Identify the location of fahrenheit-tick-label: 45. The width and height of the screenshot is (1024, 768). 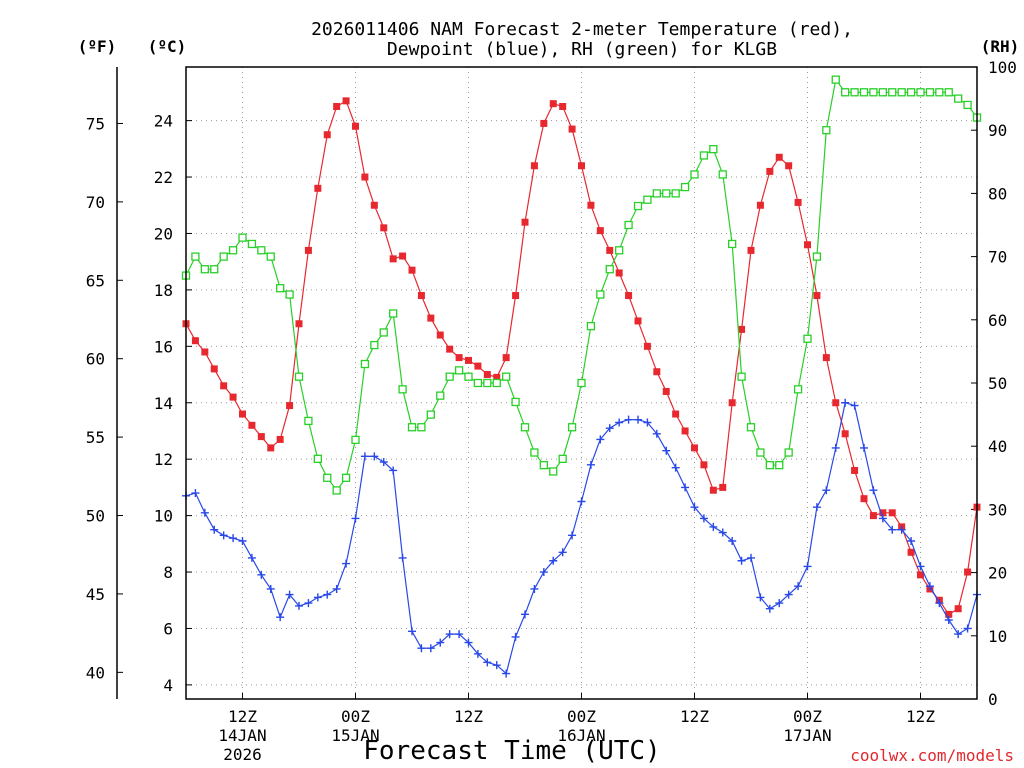
(95, 594).